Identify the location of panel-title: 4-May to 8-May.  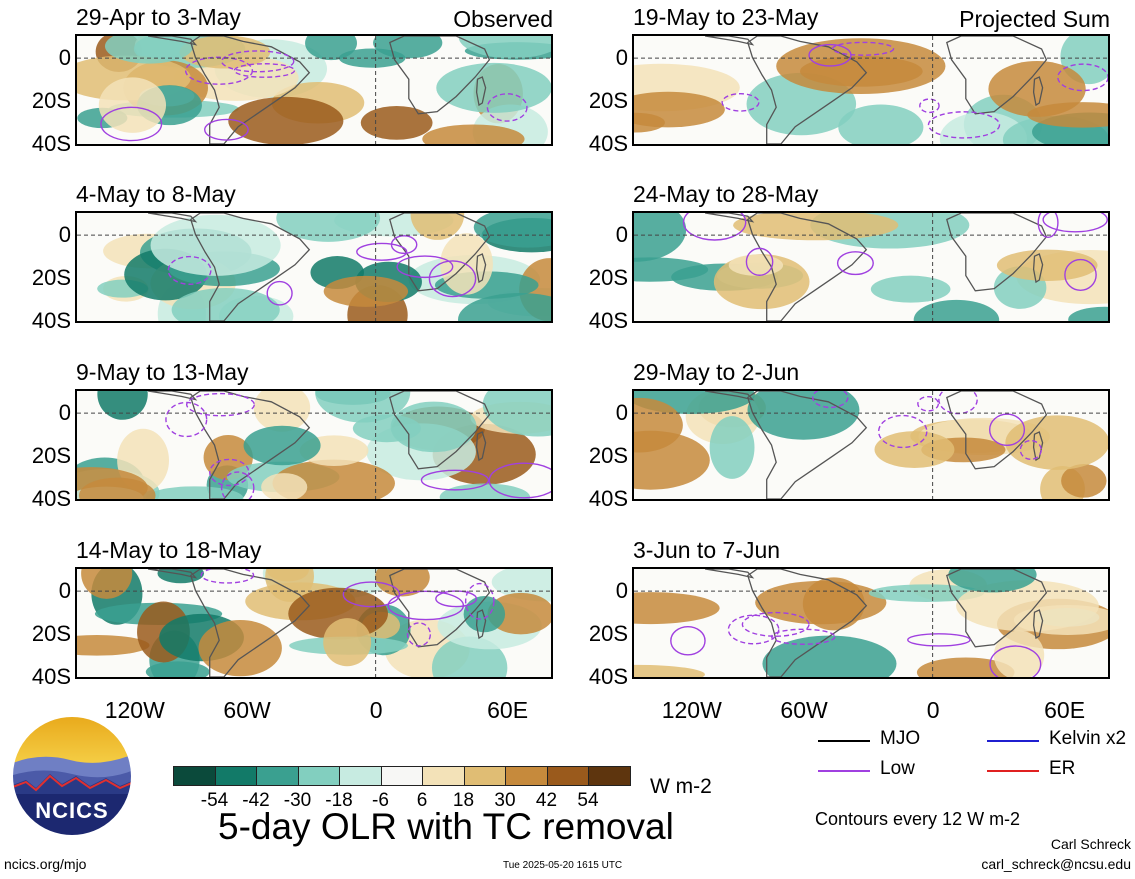
(156, 194).